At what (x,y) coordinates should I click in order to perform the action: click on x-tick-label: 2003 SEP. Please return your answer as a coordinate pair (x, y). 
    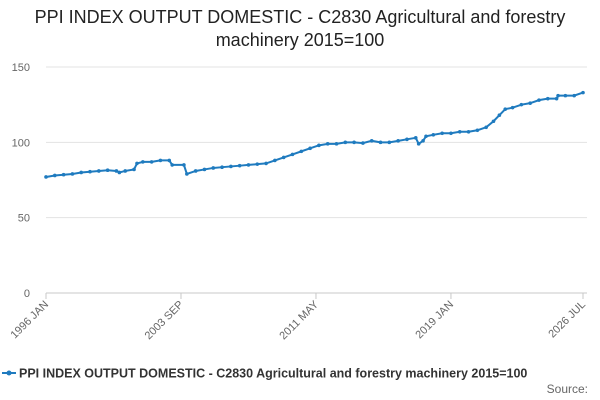
    Looking at the image, I should click on (165, 321).